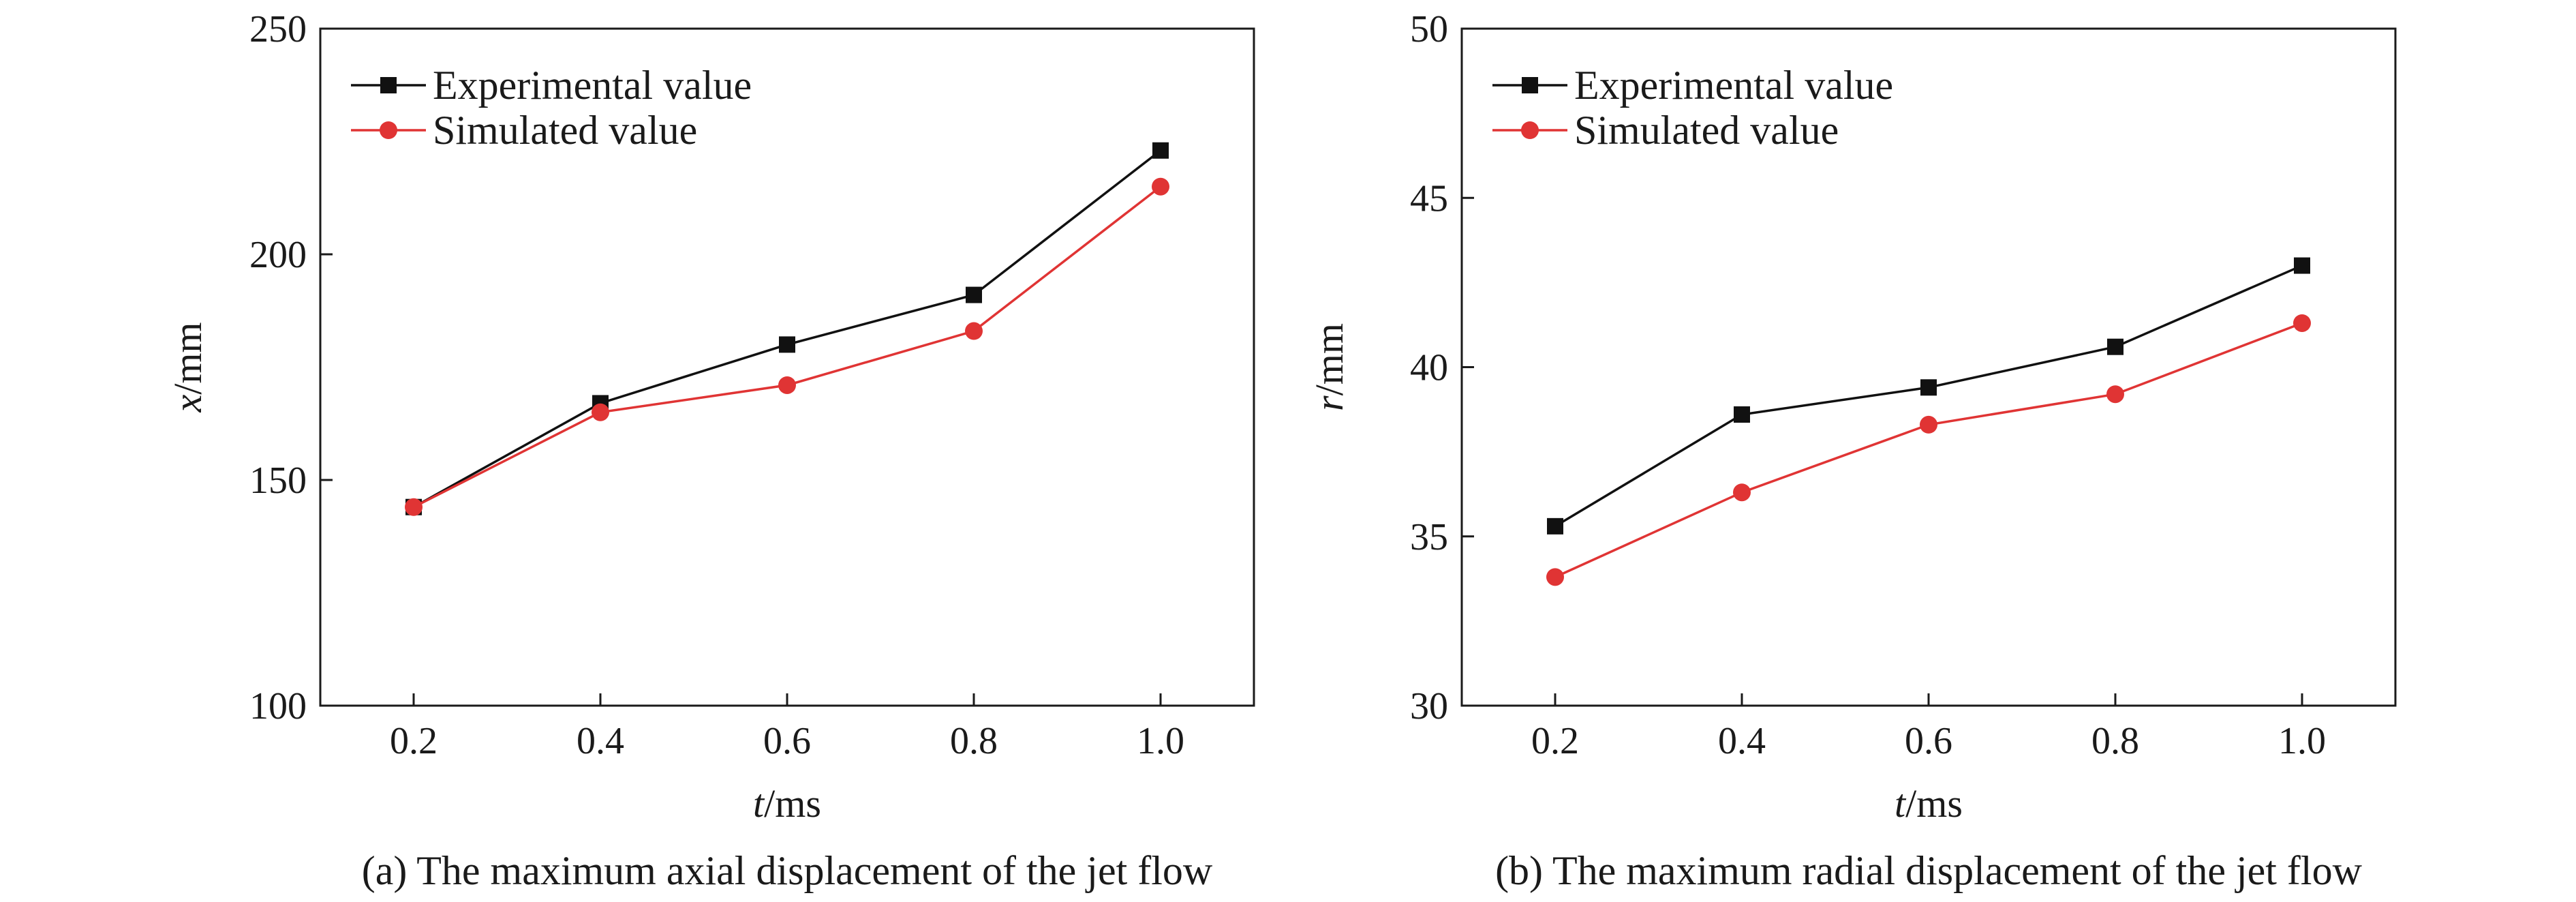 This screenshot has width=2576, height=902. What do you see at coordinates (188, 404) in the screenshot?
I see `y-axis-variable: x` at bounding box center [188, 404].